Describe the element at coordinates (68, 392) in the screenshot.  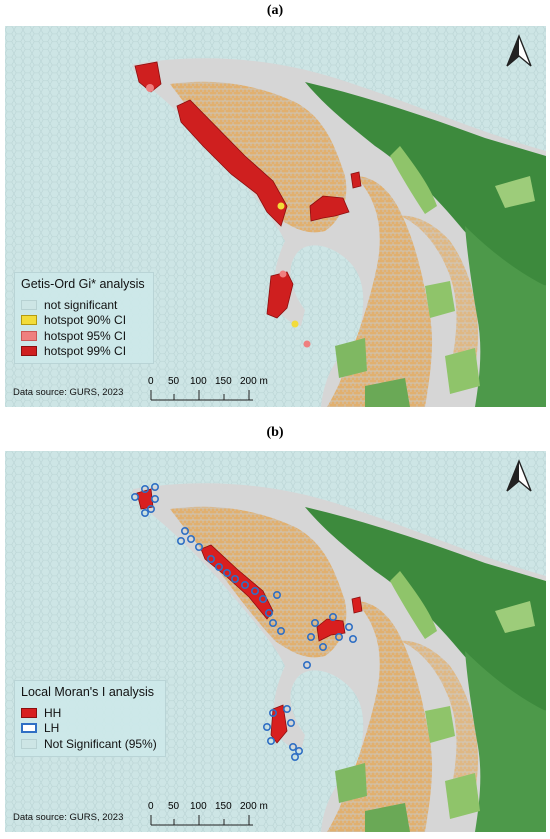
I see `data-source-a: Data source: GURS, 2023` at that location.